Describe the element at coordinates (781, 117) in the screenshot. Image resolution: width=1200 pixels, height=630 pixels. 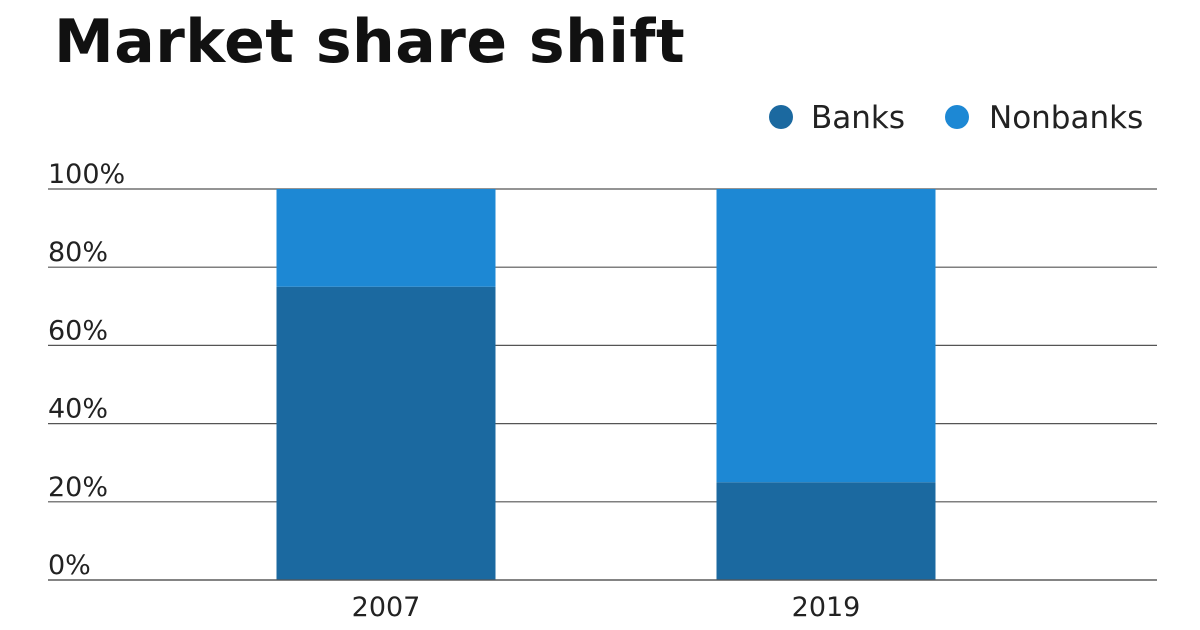
I see `legend-swatch-banks` at that location.